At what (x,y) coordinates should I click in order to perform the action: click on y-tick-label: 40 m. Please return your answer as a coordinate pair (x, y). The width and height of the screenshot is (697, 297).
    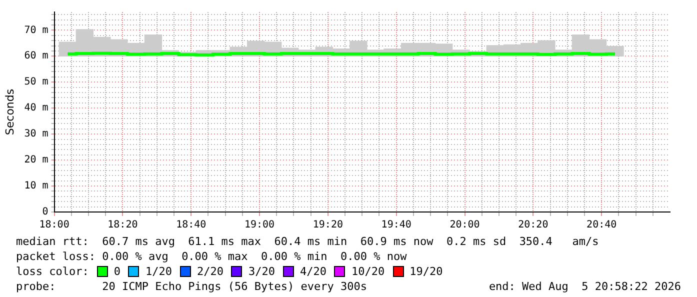
    Looking at the image, I should click on (36, 108).